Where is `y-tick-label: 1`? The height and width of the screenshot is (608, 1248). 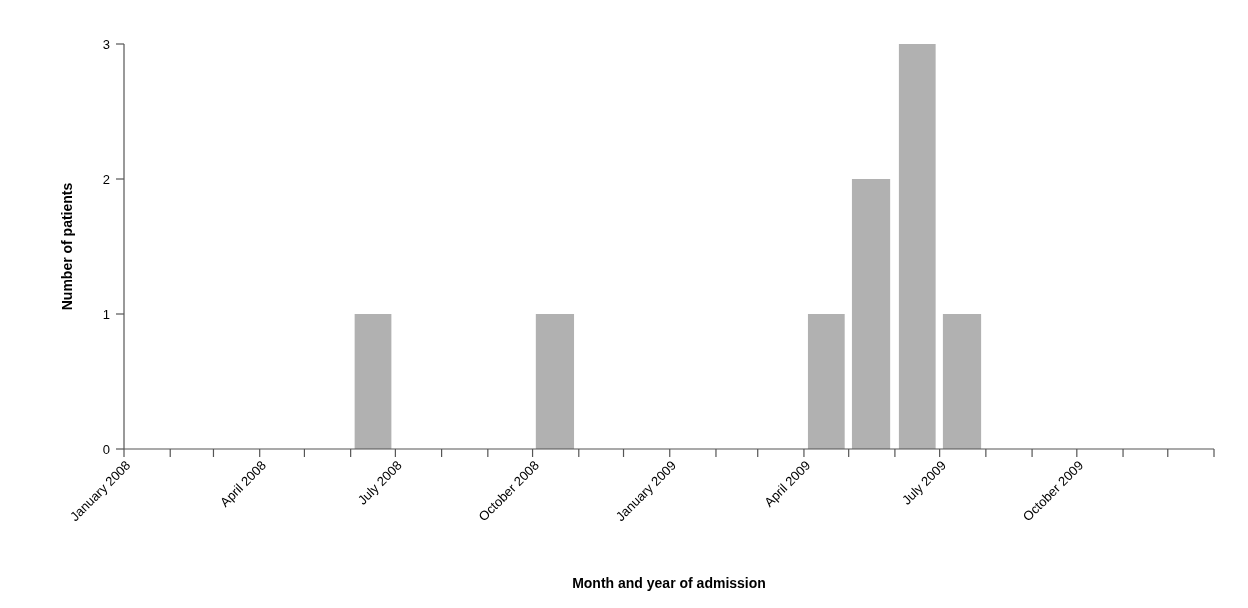
y-tick-label: 1 is located at coordinates (106, 314).